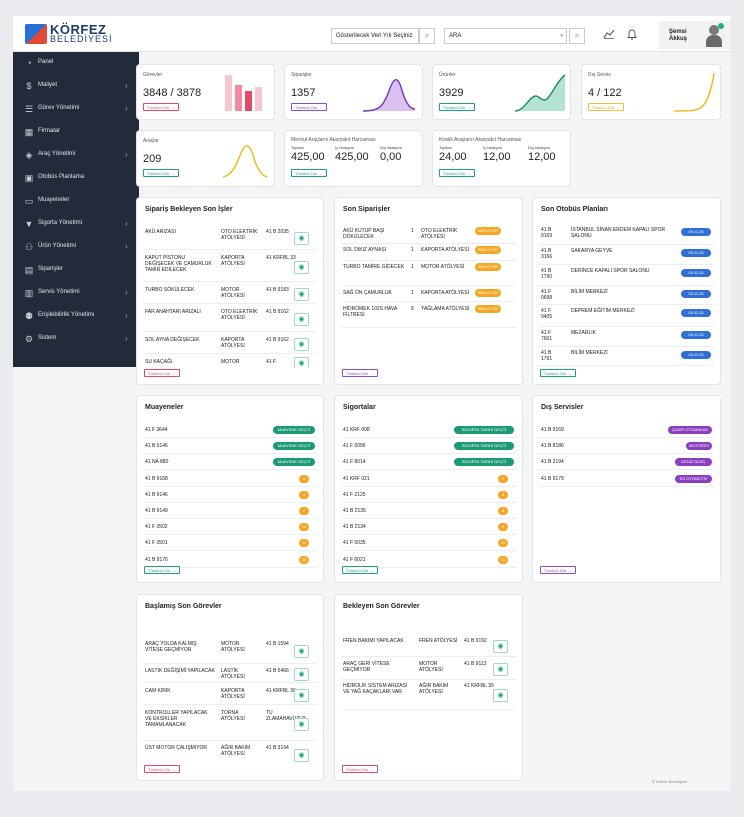 The image size is (744, 817). I want to click on panel-title: Bekleyen Son Görevler, so click(381, 606).